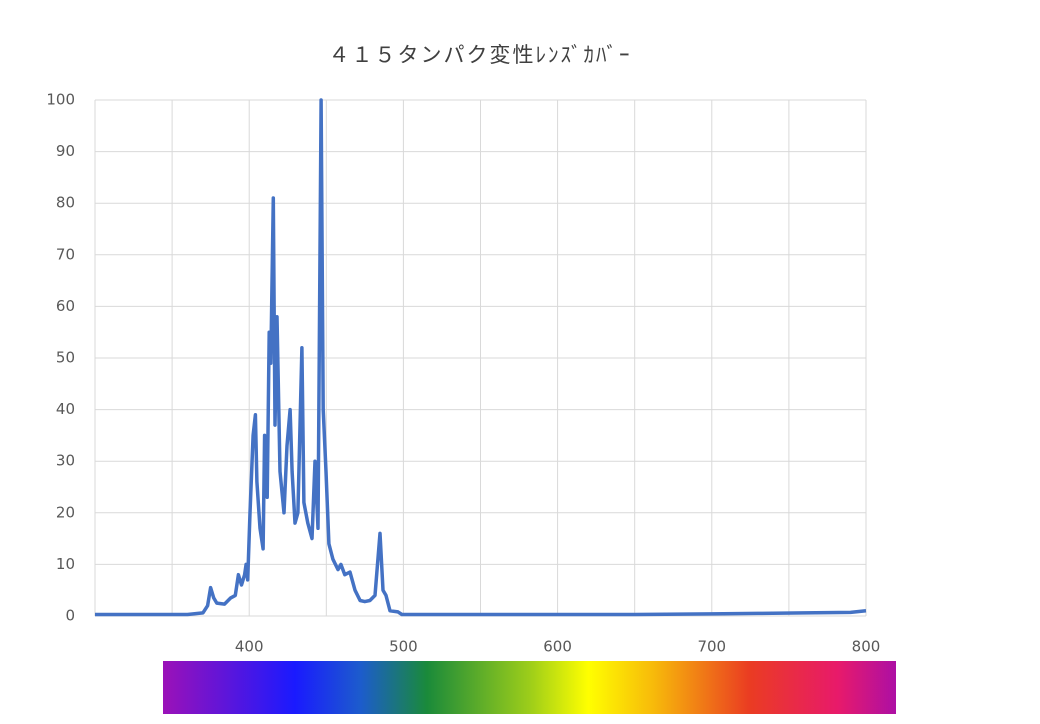 The height and width of the screenshot is (724, 1040). What do you see at coordinates (403, 647) in the screenshot?
I see `x-tick-label: 500` at bounding box center [403, 647].